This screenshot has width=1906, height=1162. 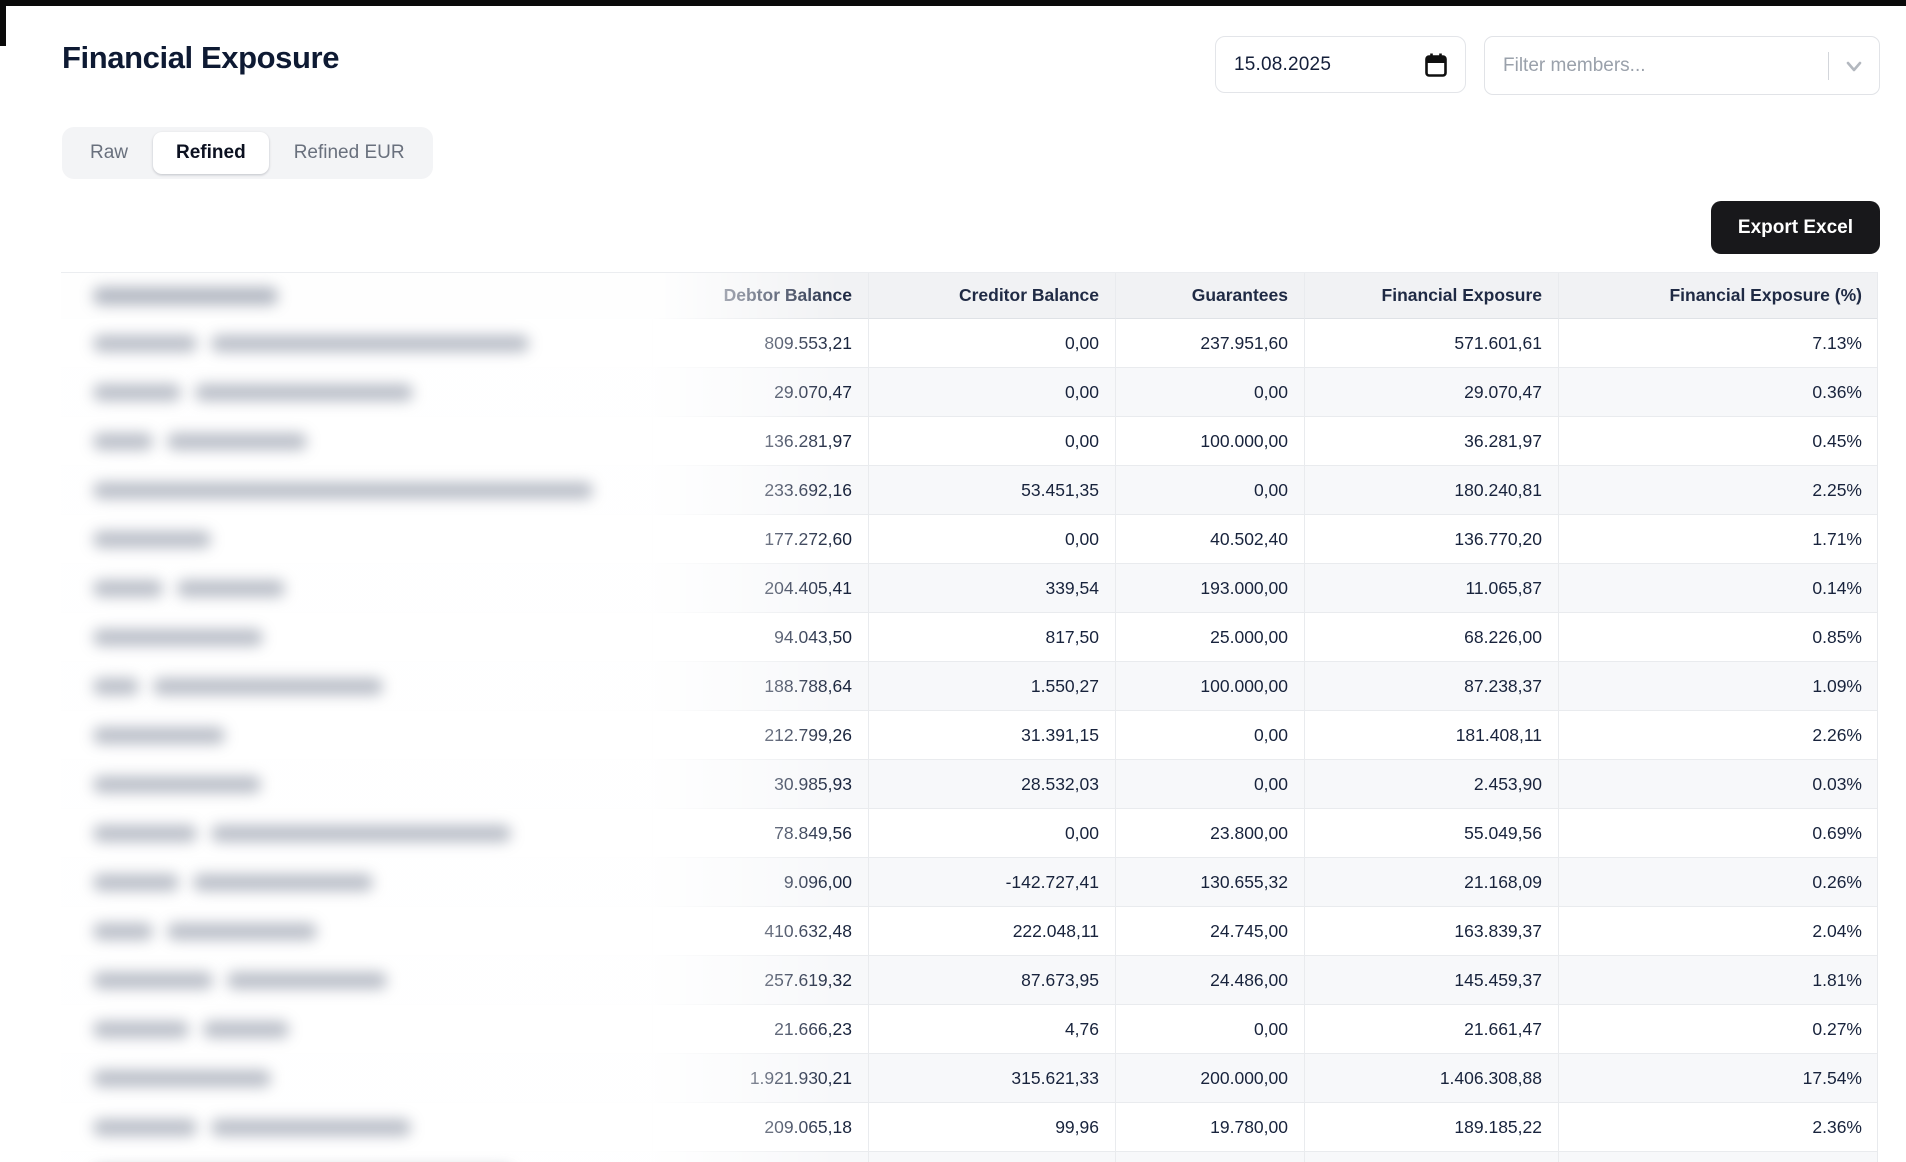 I want to click on cell-creditor: 222.048,11, so click(x=991, y=931).